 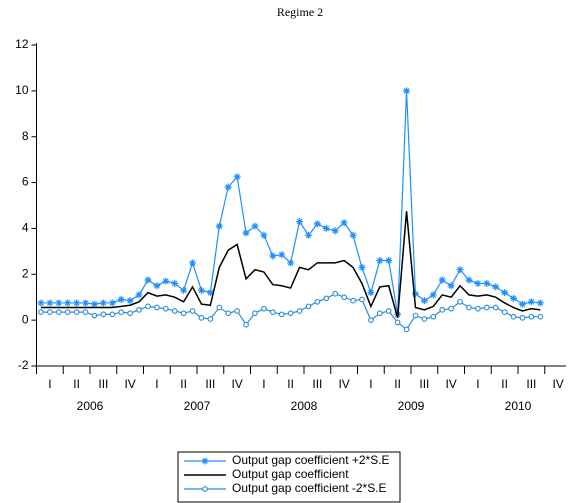 I want to click on y-tick-label: 10, so click(x=22, y=90).